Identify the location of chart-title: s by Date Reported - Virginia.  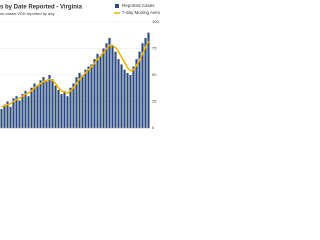
(41, 8).